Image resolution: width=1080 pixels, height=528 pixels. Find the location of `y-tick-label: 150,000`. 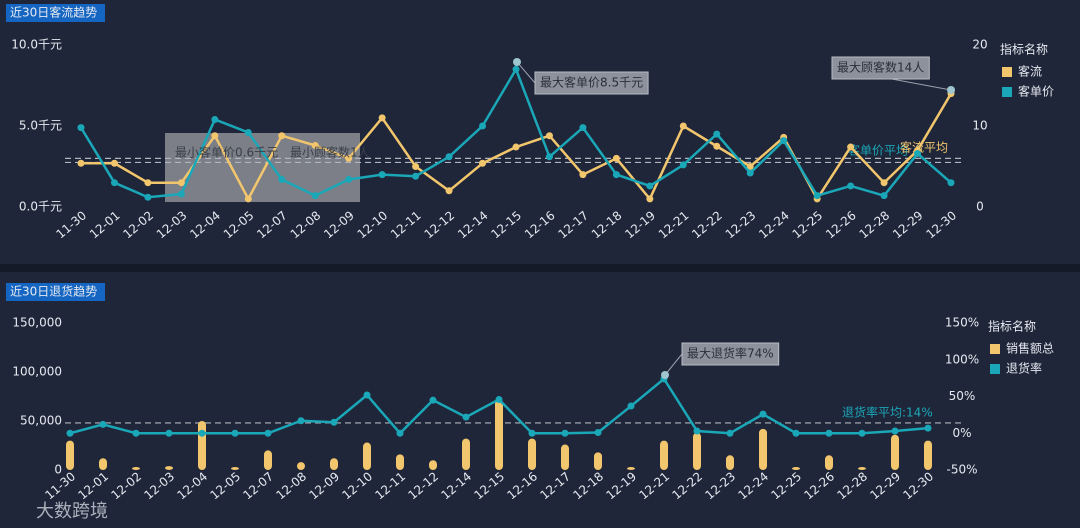

y-tick-label: 150,000 is located at coordinates (37, 323).